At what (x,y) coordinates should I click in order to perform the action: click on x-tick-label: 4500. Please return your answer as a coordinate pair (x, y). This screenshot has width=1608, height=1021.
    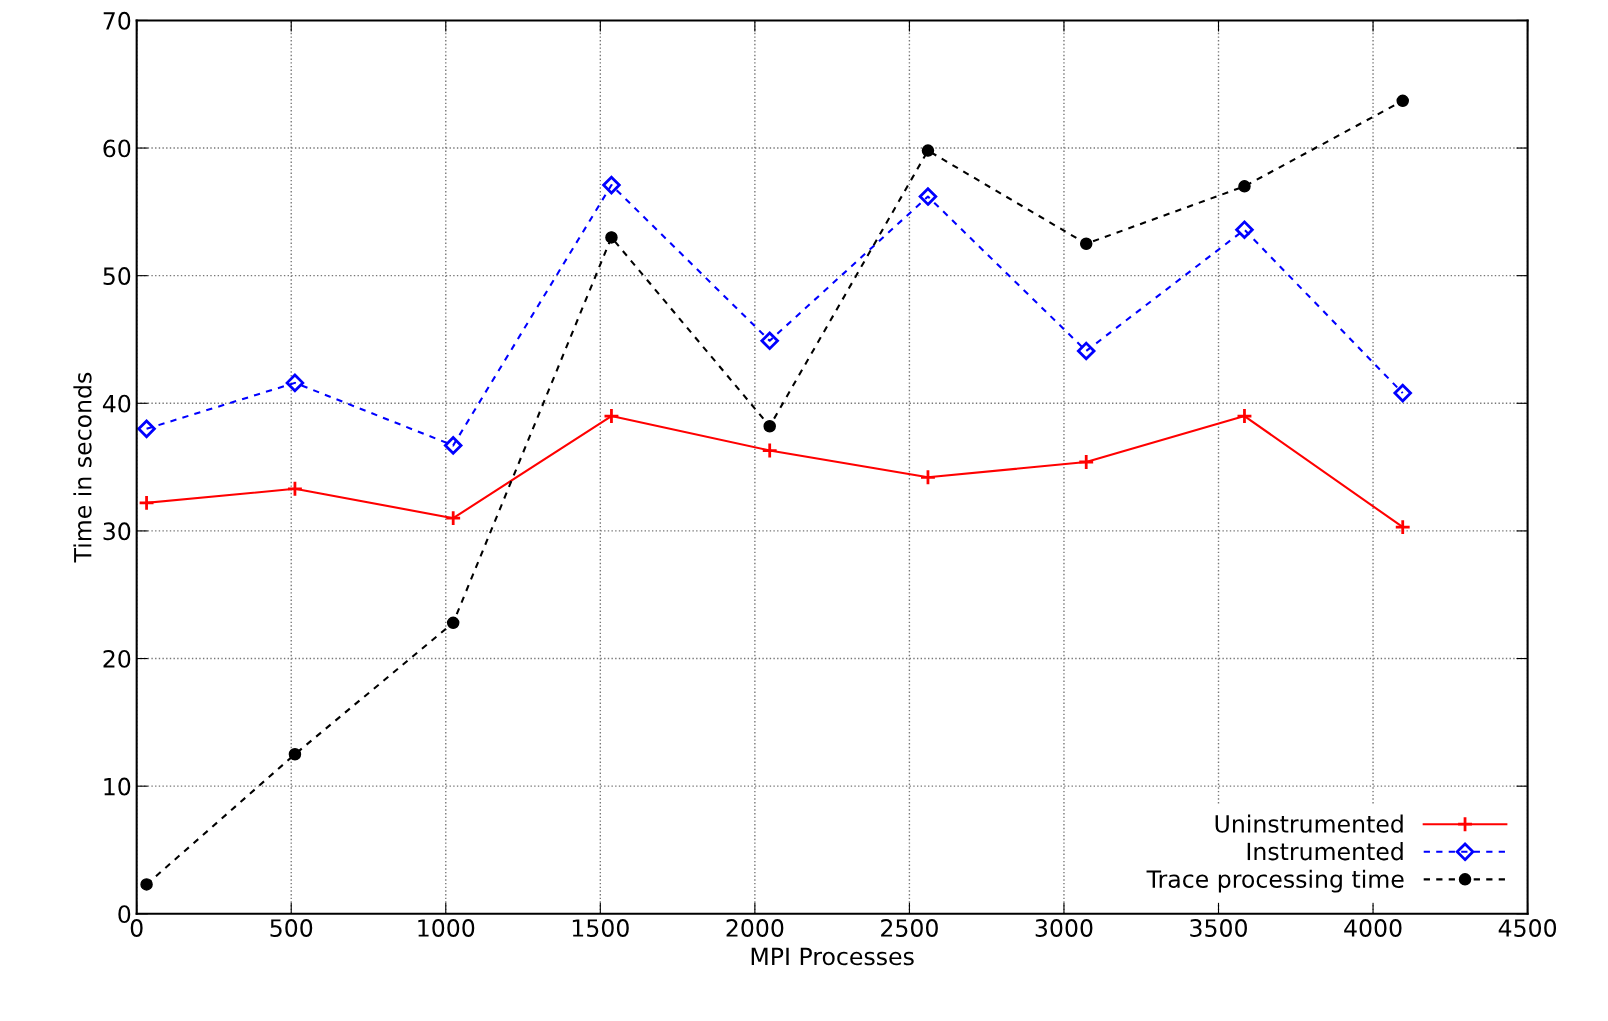
    Looking at the image, I should click on (1527, 928).